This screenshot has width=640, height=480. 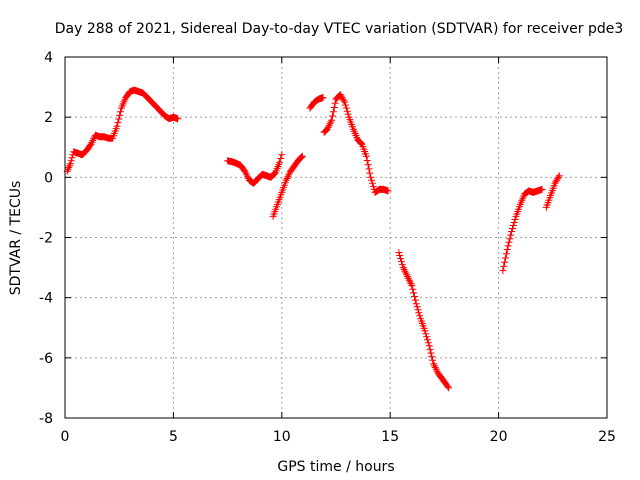 I want to click on x-tick-label: 25, so click(x=607, y=437).